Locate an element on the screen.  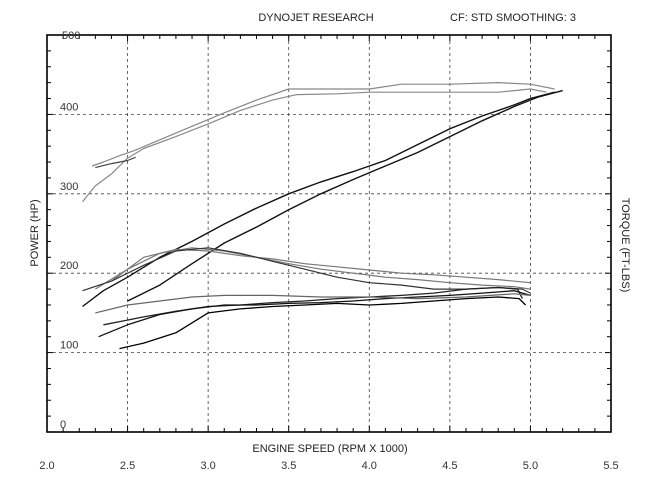
x-tick-label-0: 2.0 is located at coordinates (46, 466).